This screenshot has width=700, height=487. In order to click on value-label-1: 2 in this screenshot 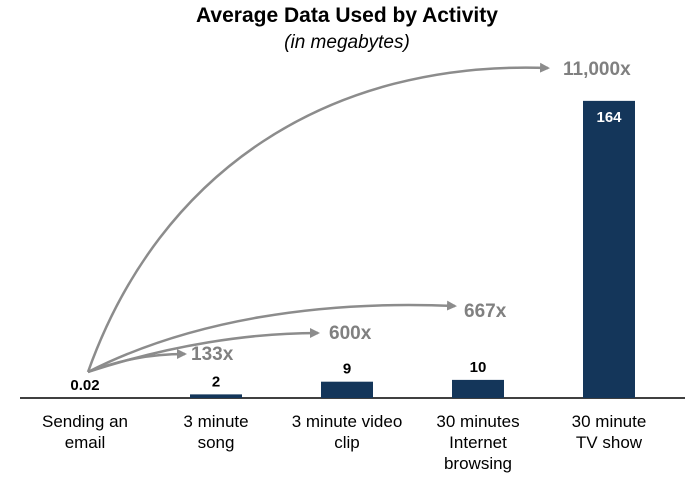, I will do `click(216, 381)`.